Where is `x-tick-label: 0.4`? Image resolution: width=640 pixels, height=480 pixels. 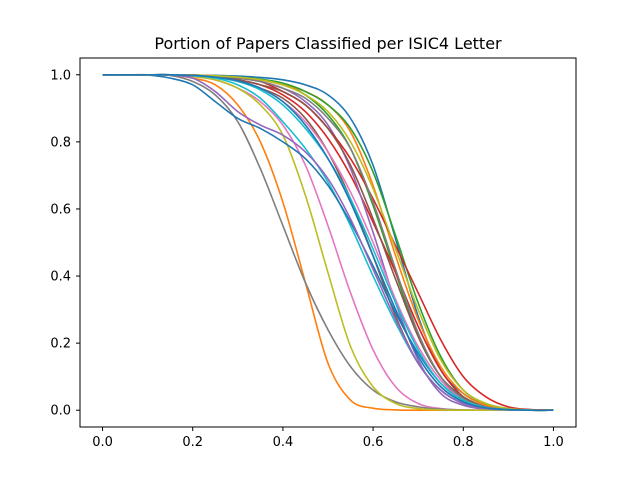
x-tick-label: 0.4 is located at coordinates (283, 442).